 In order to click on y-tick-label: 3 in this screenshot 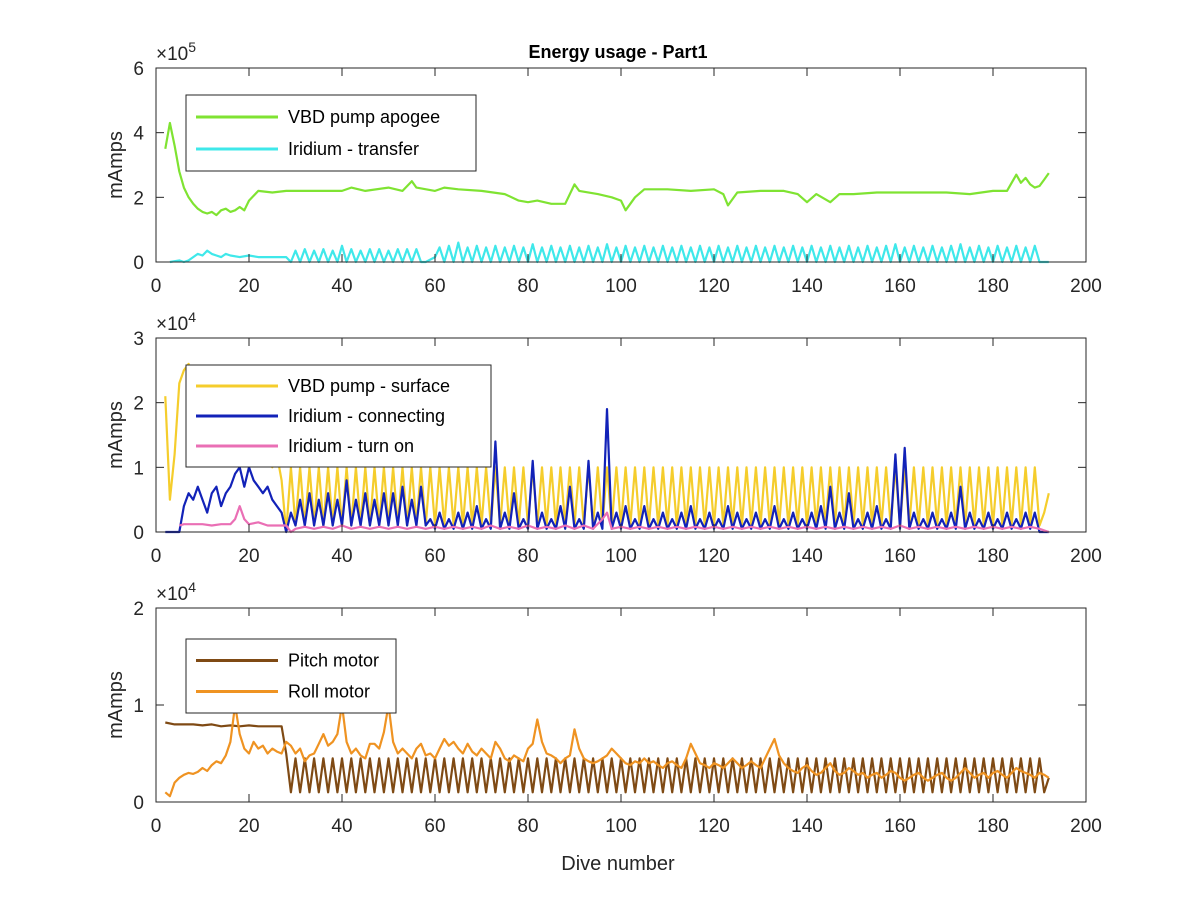, I will do `click(138, 339)`.